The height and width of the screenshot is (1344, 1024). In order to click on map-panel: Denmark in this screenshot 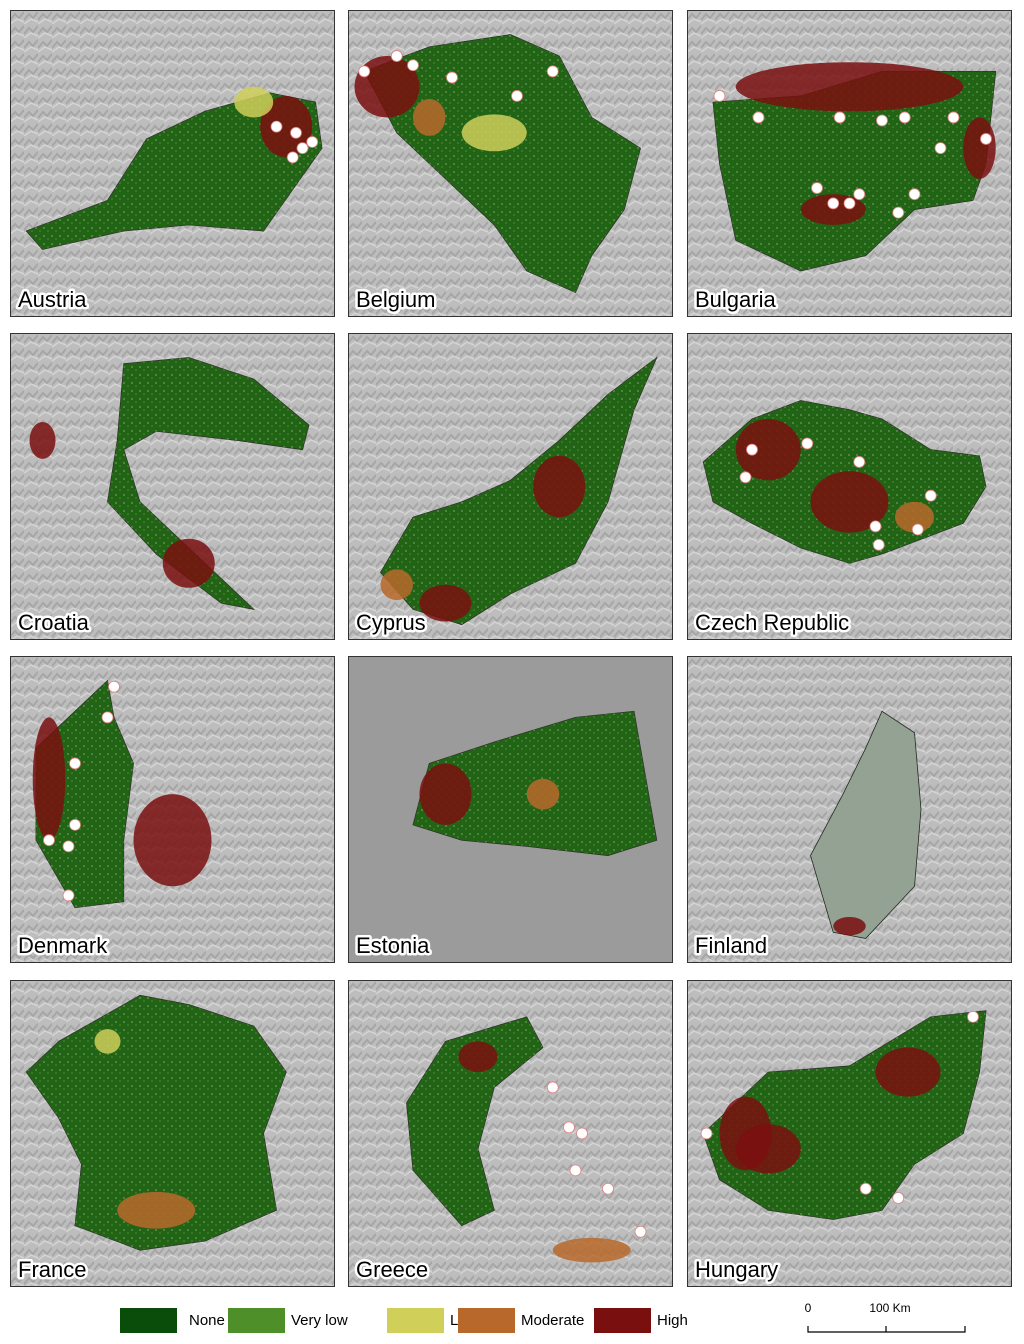, I will do `click(172, 809)`.